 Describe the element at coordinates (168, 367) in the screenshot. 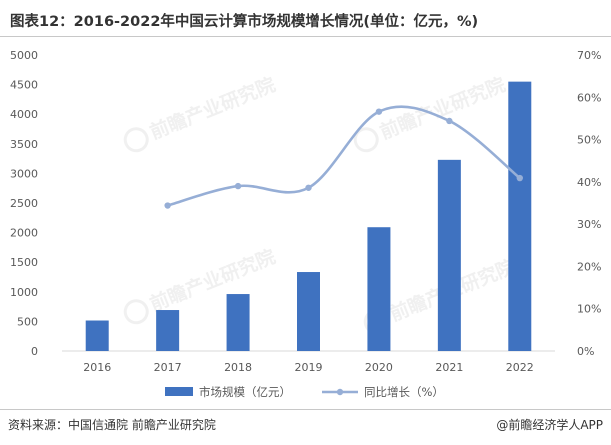

I see `x-tick-label: 2017` at that location.